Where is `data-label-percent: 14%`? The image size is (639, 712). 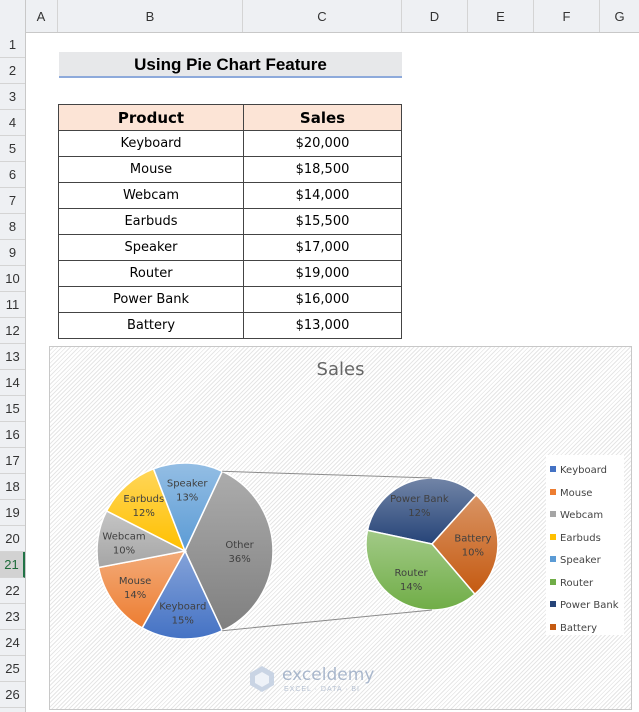
data-label-percent: 14% is located at coordinates (135, 595).